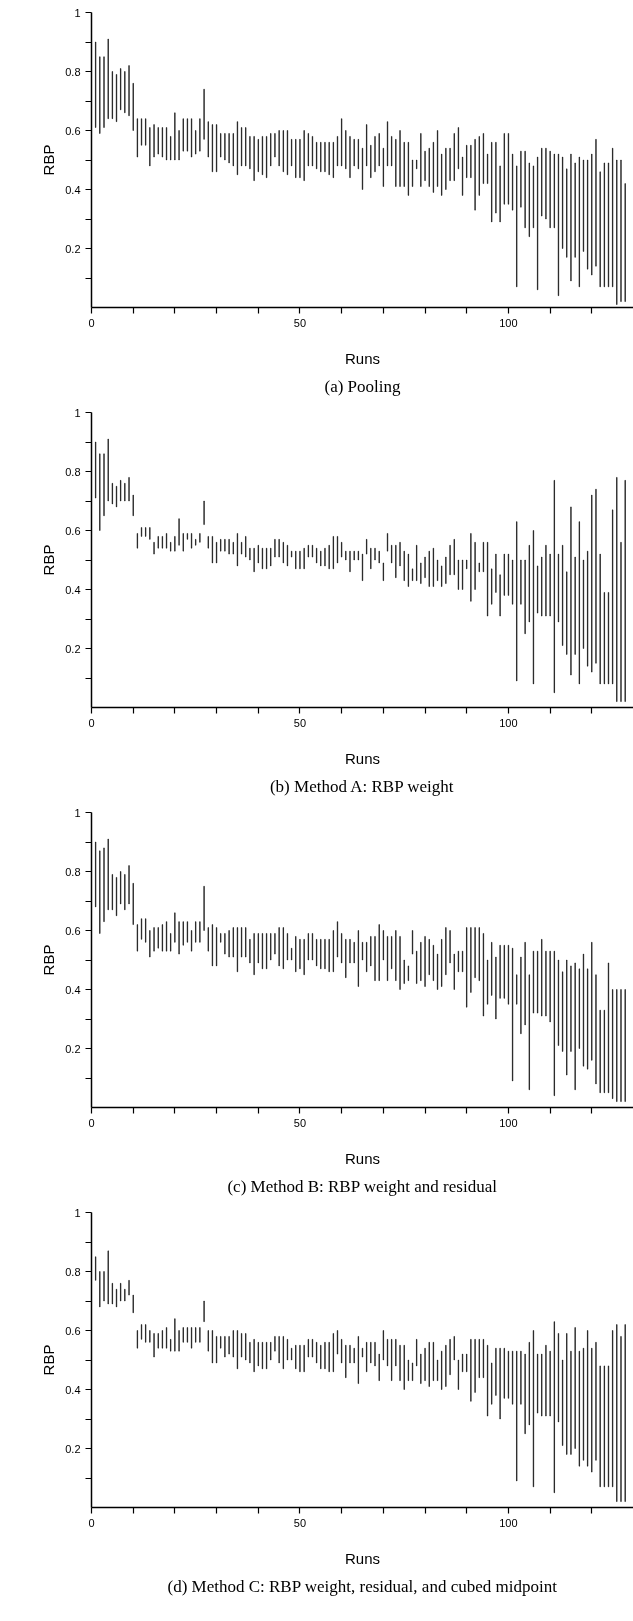 The height and width of the screenshot is (1621, 633). Describe the element at coordinates (362, 1186) in the screenshot. I see `text: (c) Method B: RBP weight and residual` at that location.